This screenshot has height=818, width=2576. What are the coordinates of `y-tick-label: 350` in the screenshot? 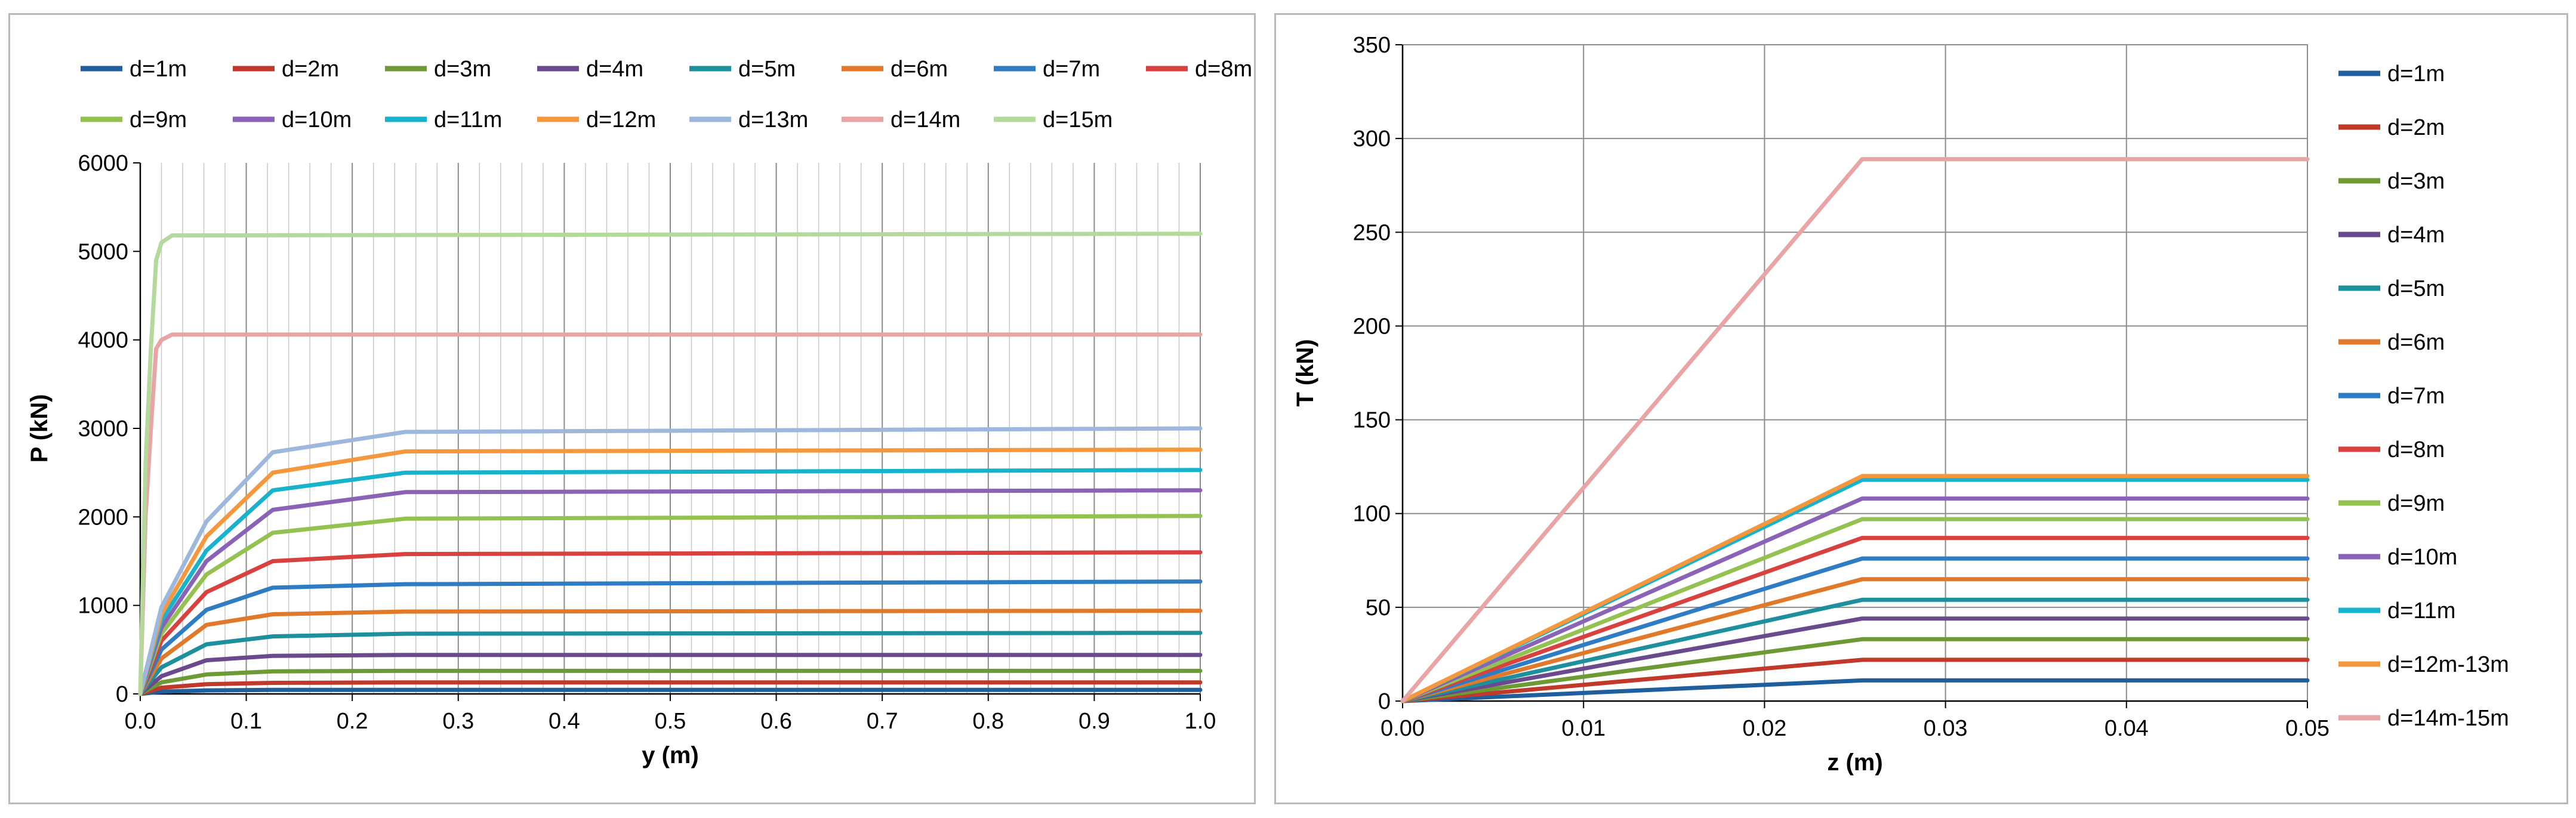 It's located at (1372, 45).